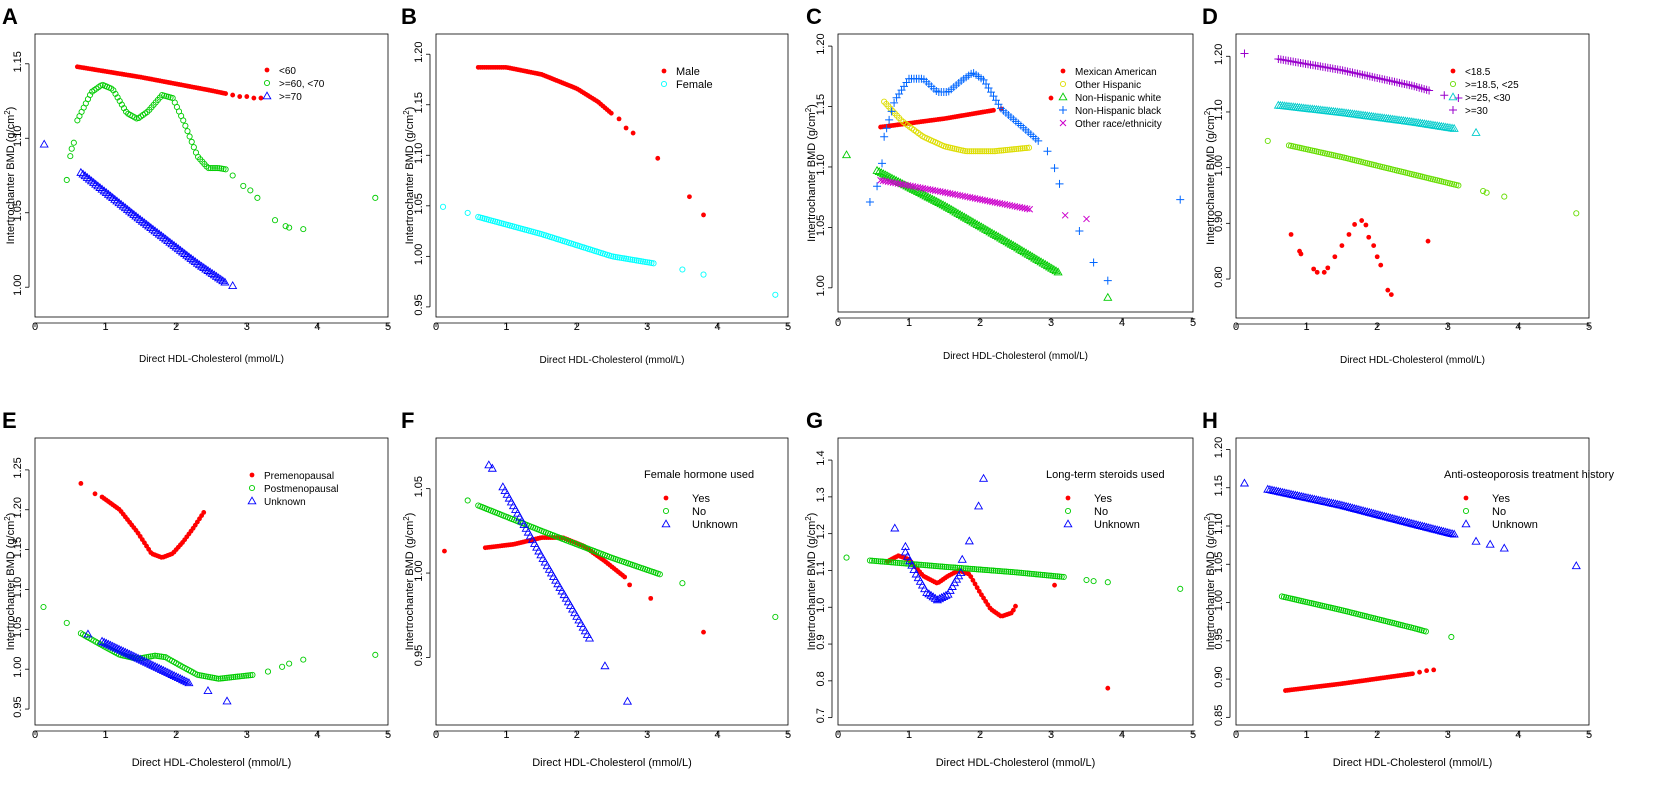 The width and height of the screenshot is (1654, 810). What do you see at coordinates (138, 214) in the screenshot?
I see `series--70` at bounding box center [138, 214].